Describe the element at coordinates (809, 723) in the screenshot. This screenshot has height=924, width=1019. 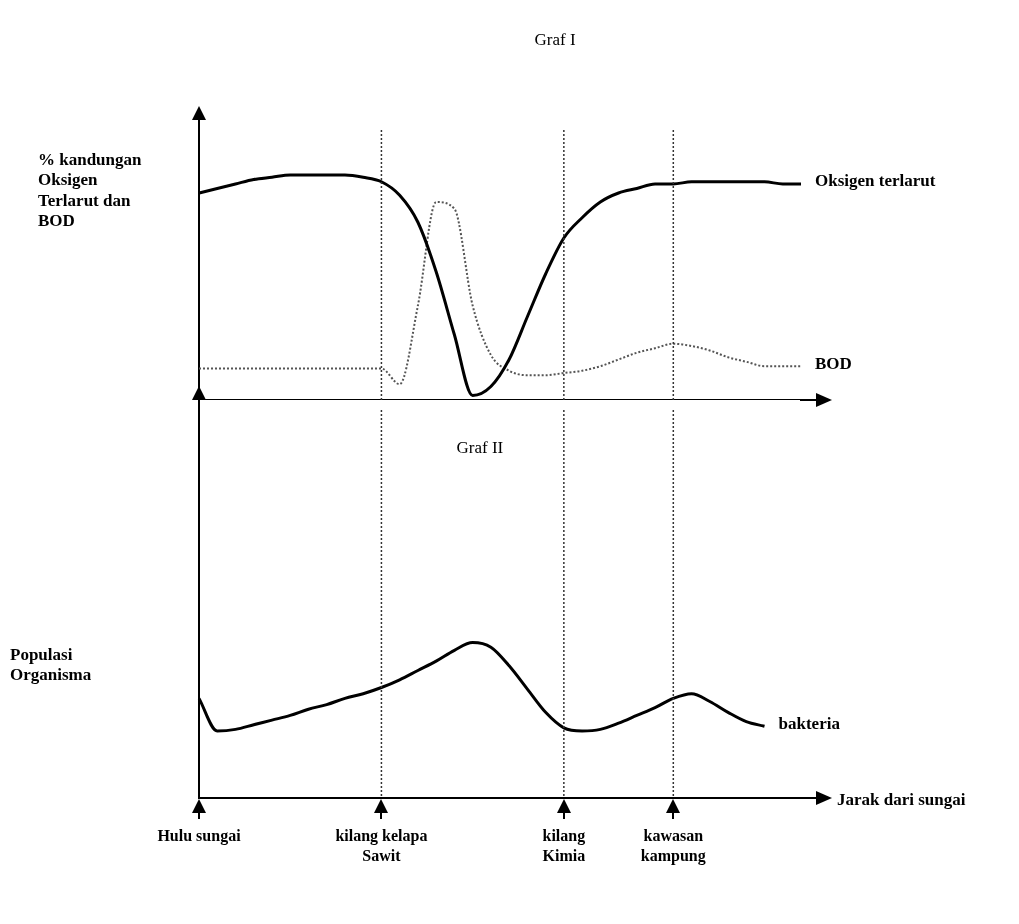
I see `series-label: bakteria` at that location.